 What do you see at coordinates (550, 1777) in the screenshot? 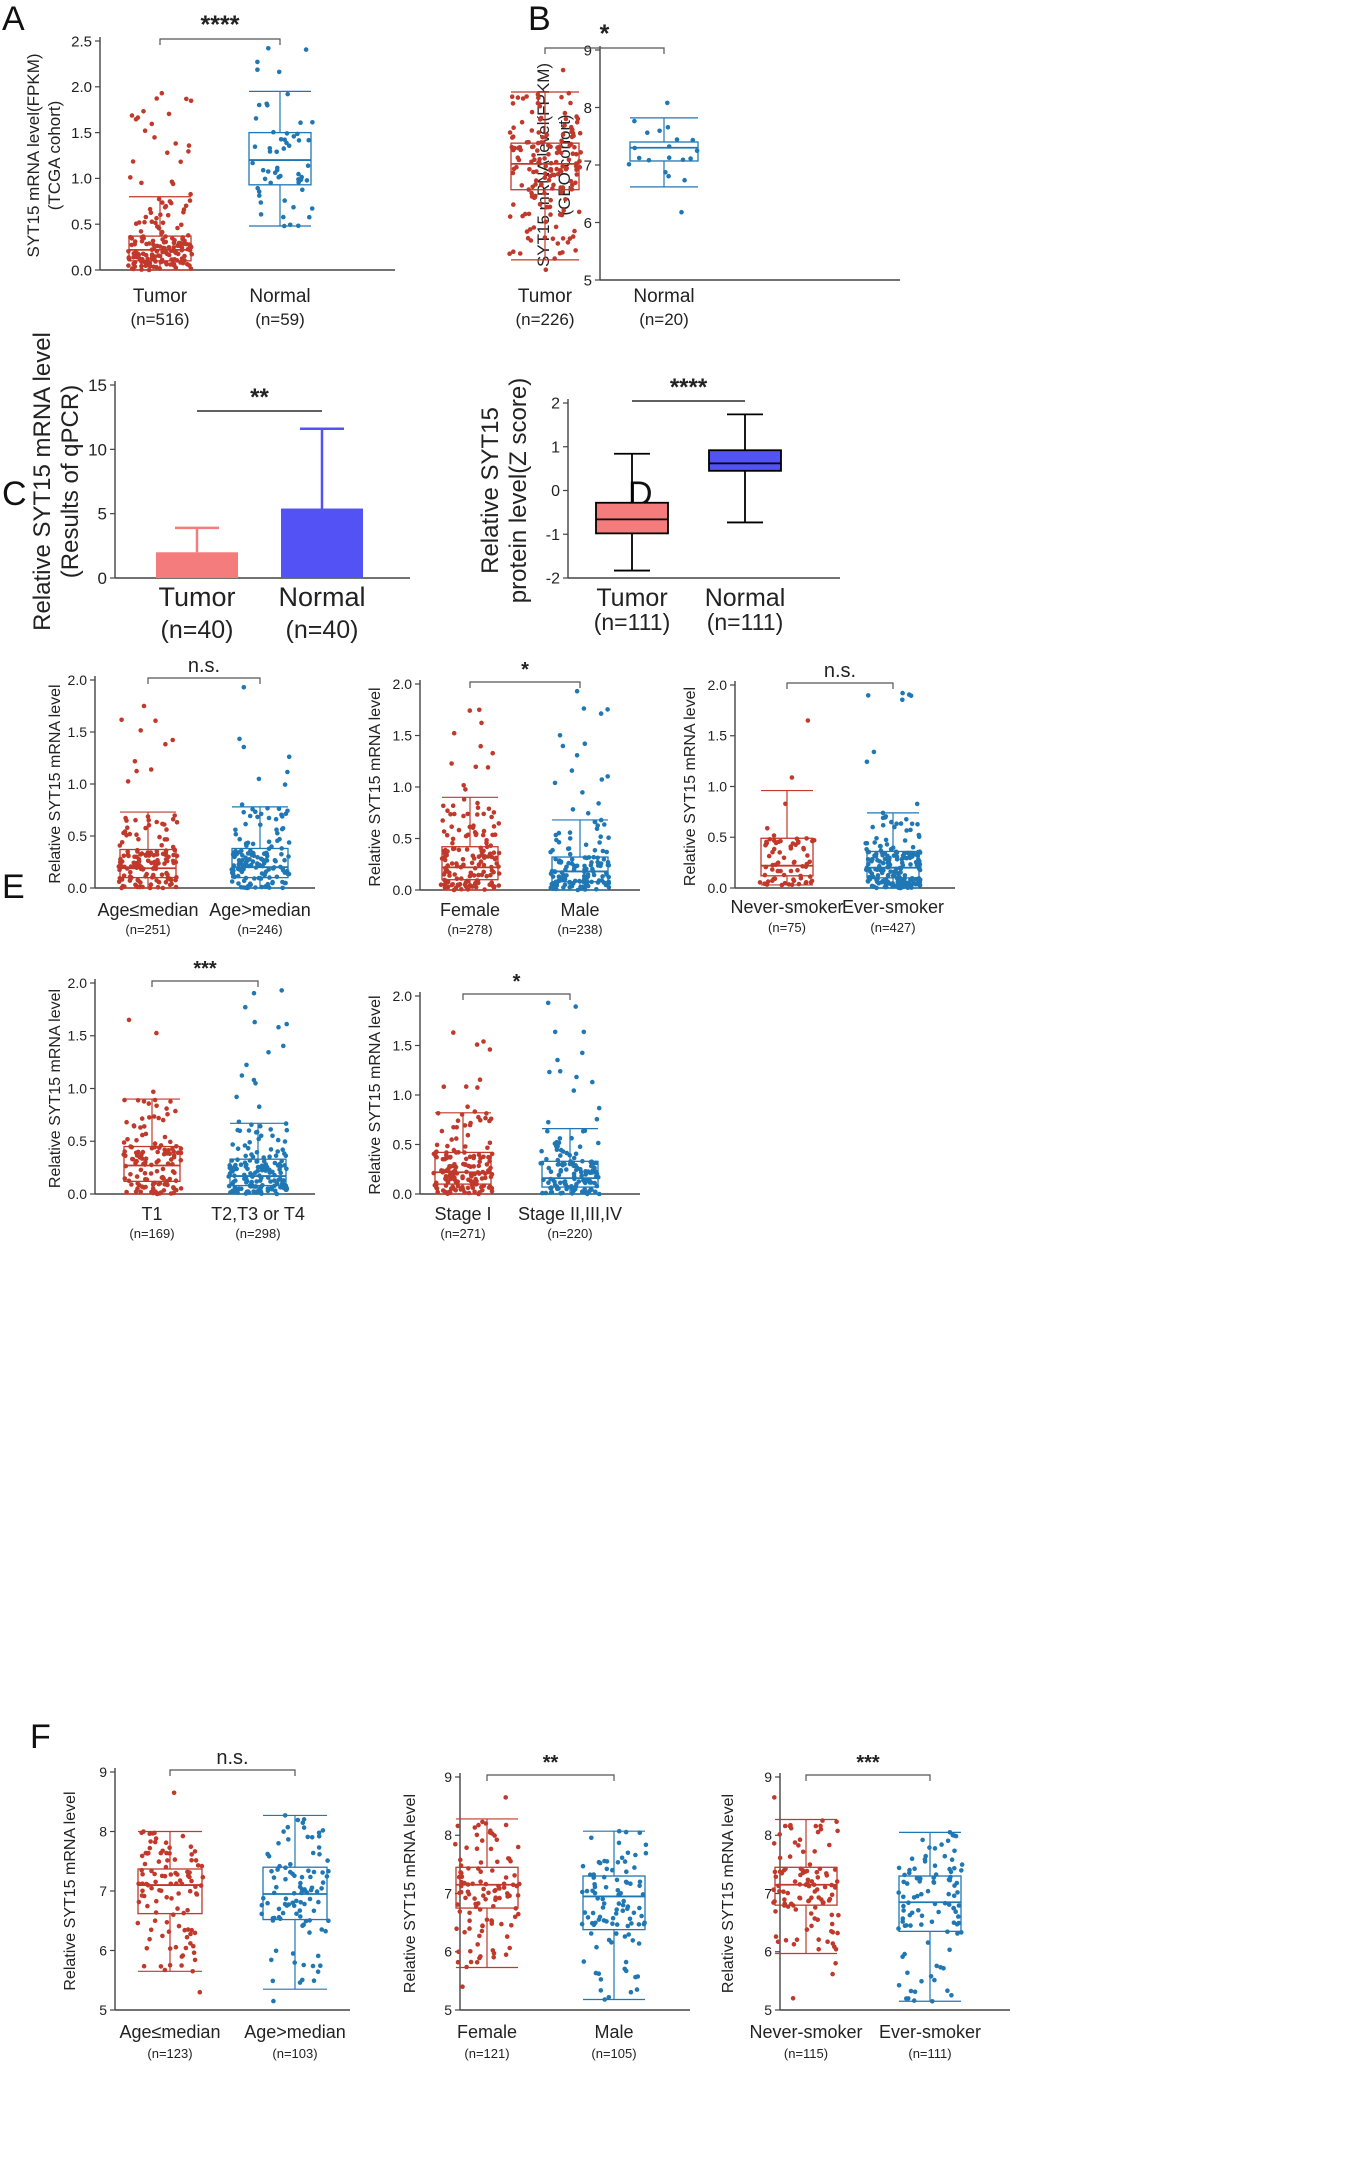
I see `significance-bracket` at bounding box center [550, 1777].